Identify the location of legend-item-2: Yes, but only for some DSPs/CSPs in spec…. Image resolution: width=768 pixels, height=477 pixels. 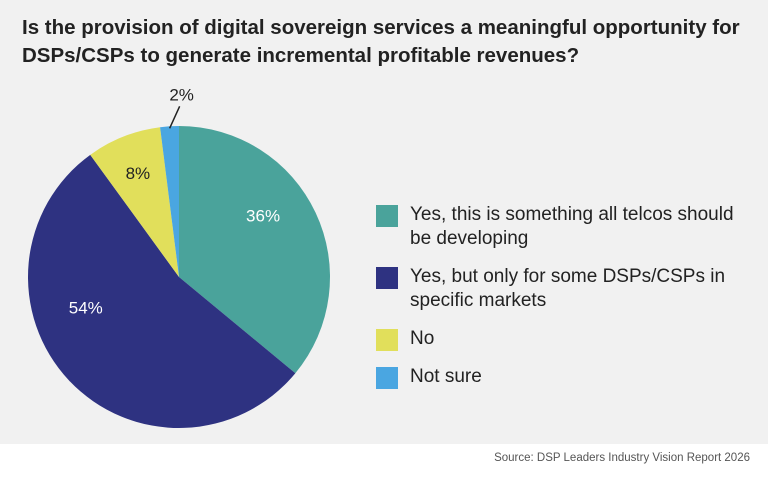
(566, 289).